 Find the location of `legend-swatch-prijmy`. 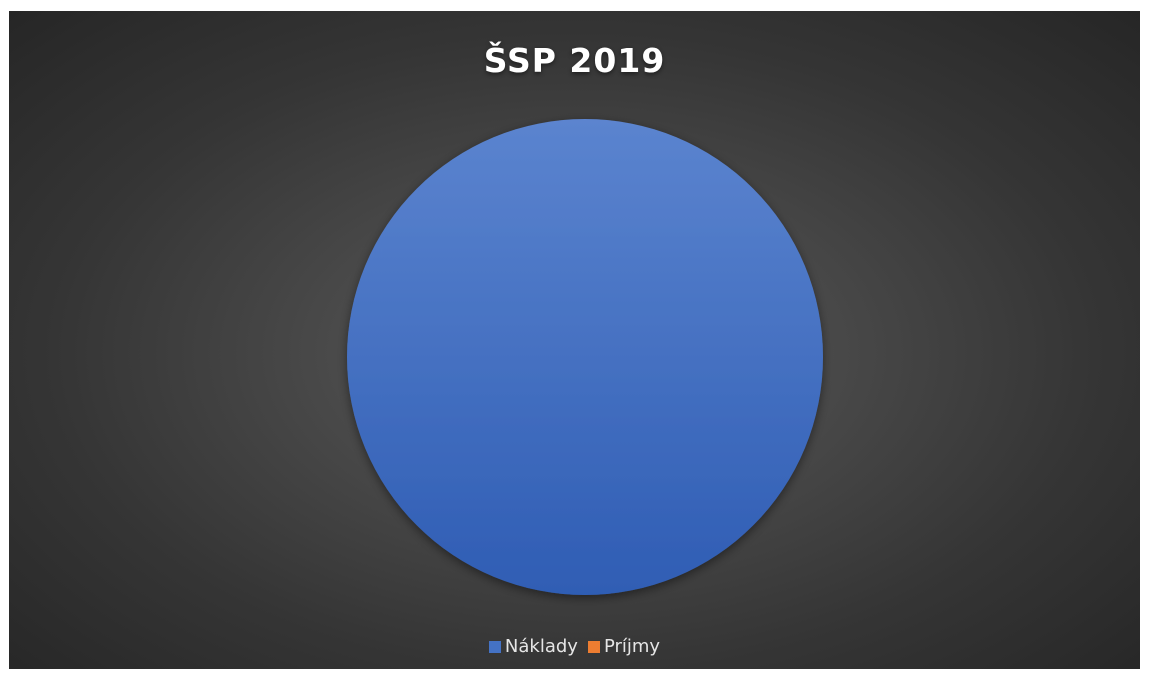

legend-swatch-prijmy is located at coordinates (593, 646).